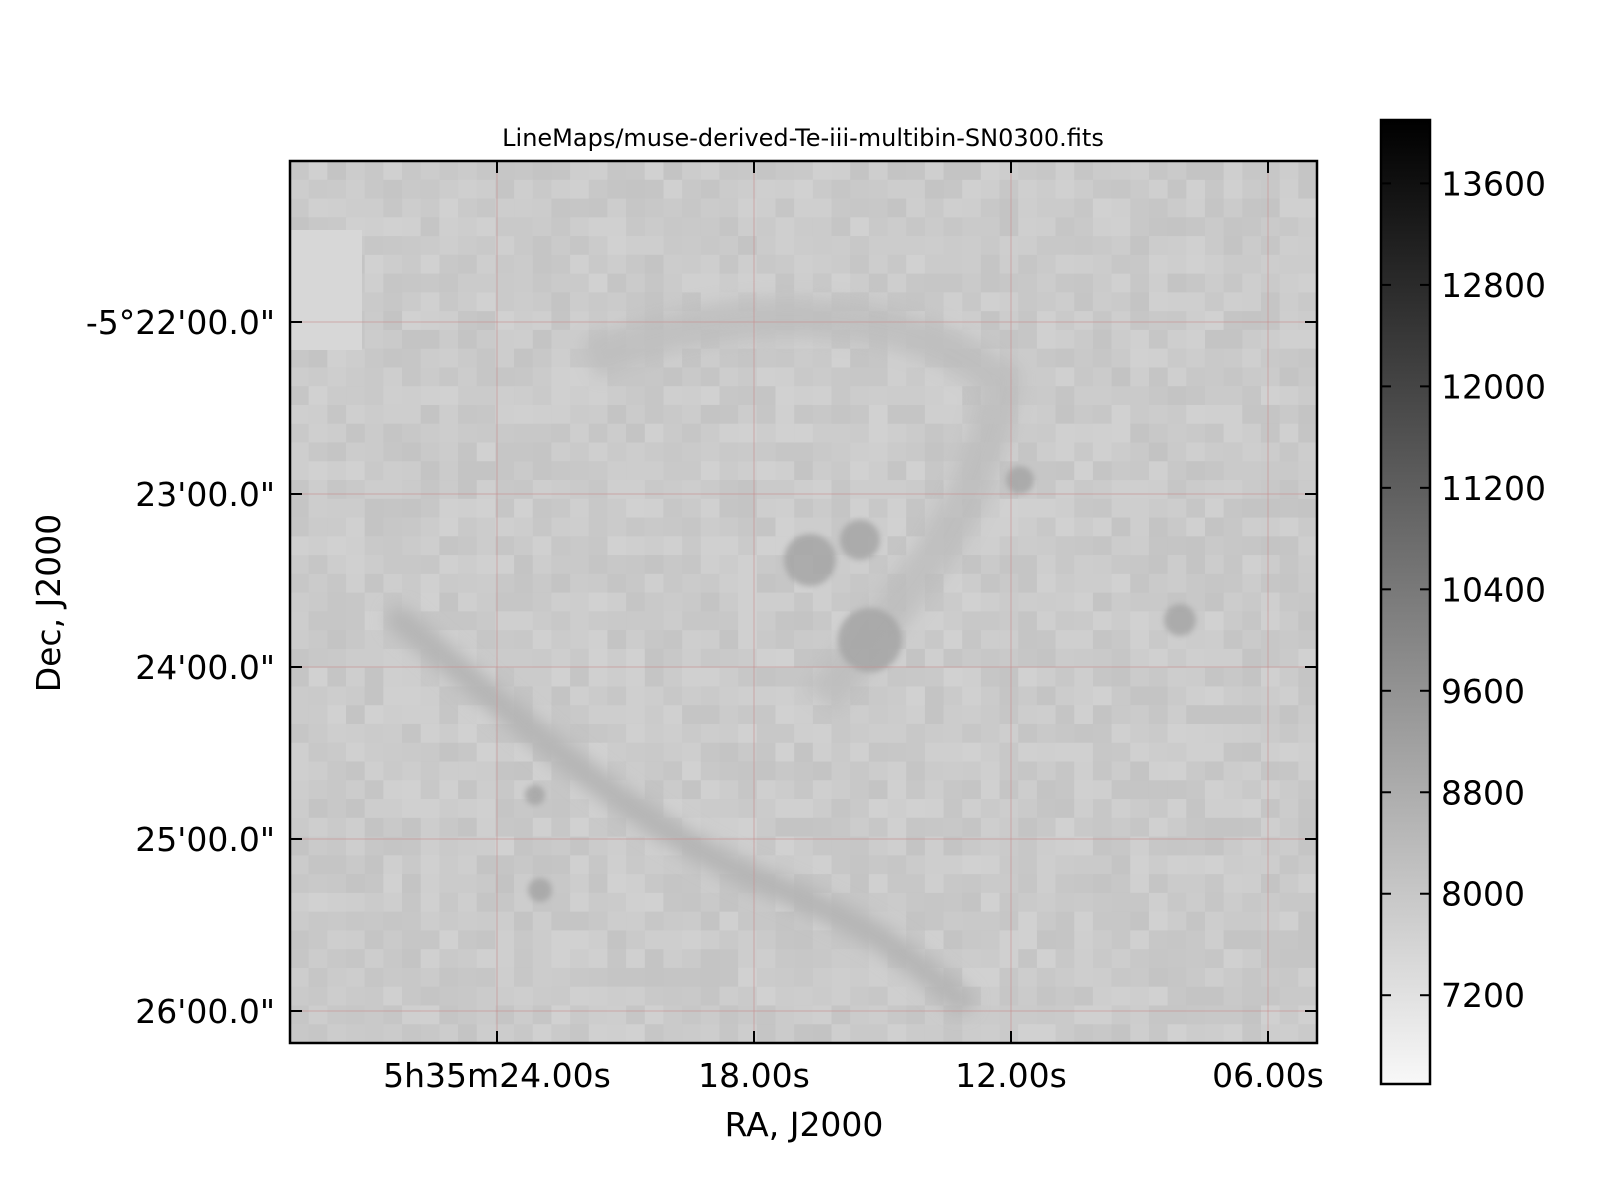 The width and height of the screenshot is (1600, 1200). Describe the element at coordinates (1011, 1075) in the screenshot. I see `x-tick-label: 12.00s` at that location.